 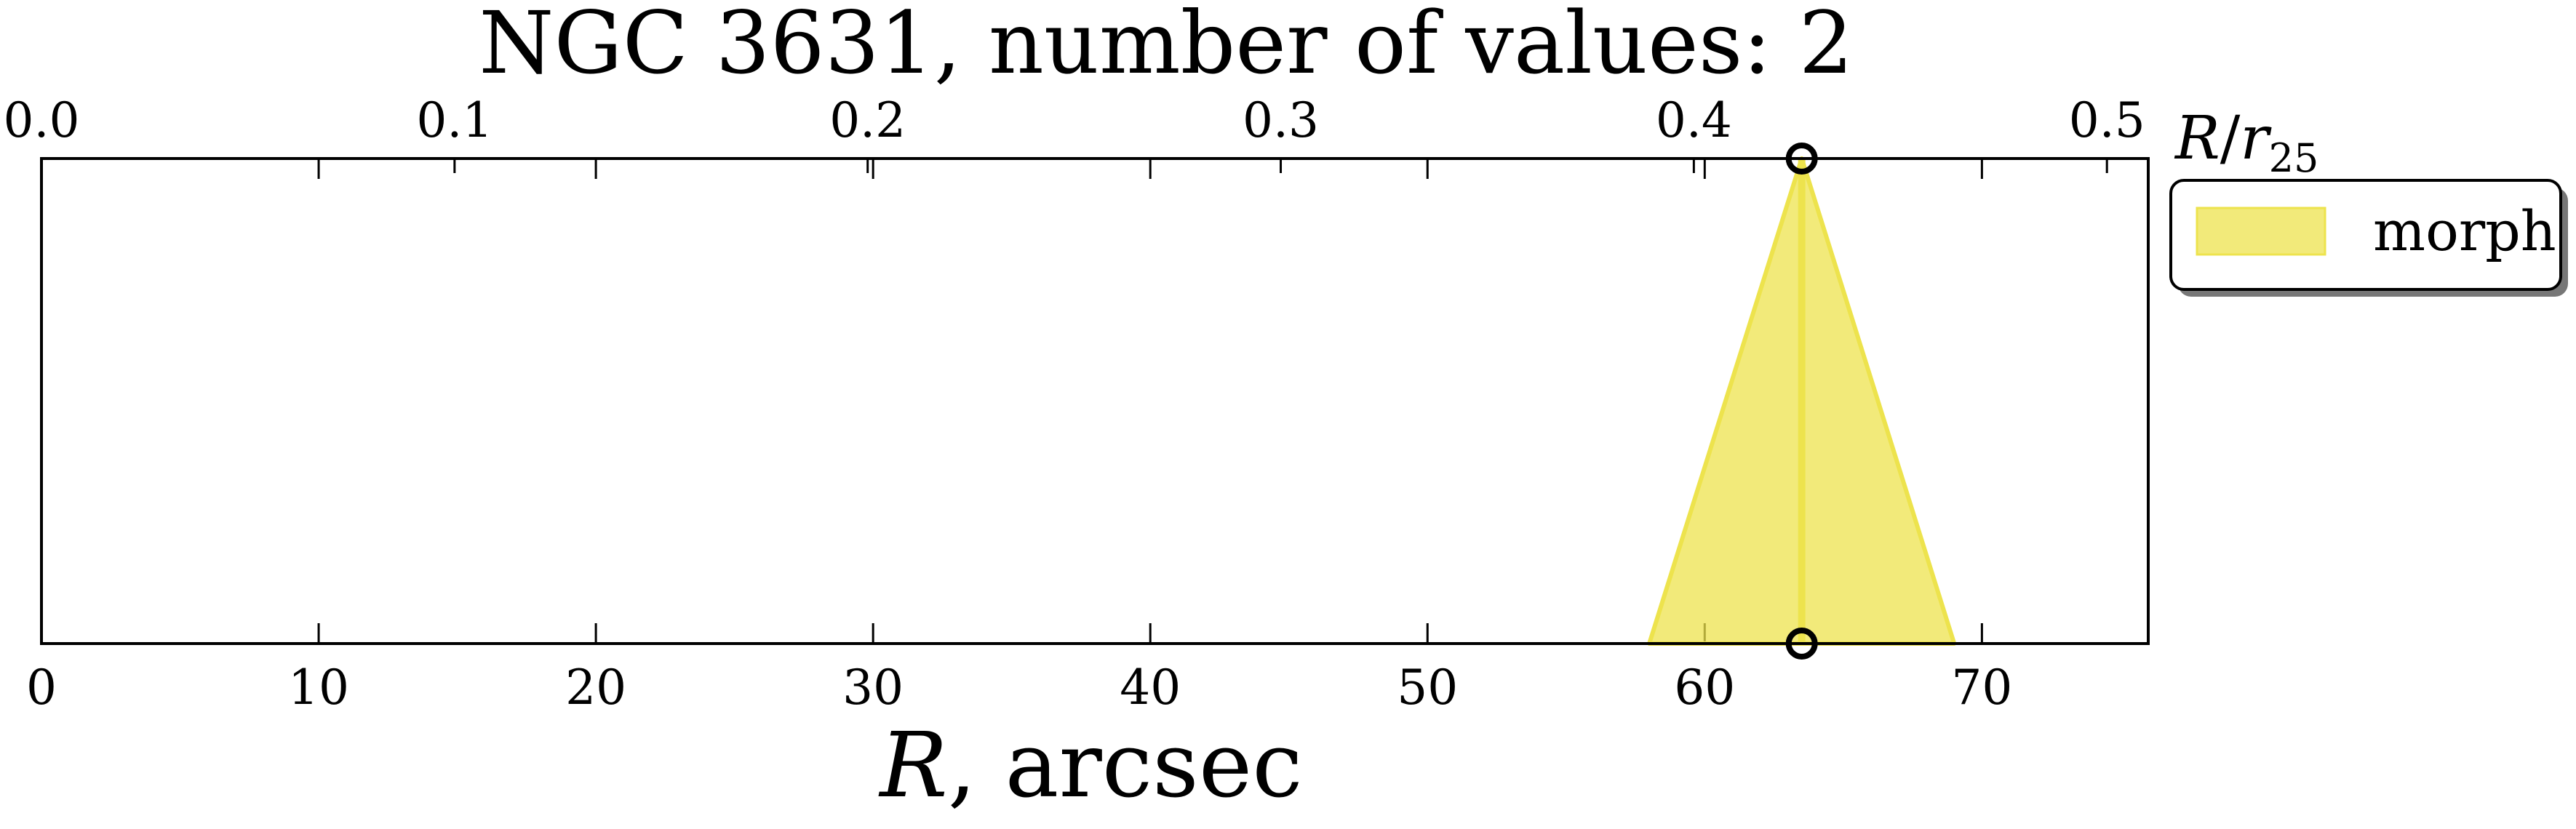 I want to click on top-axis-label-subscript: 25, so click(x=2294, y=158).